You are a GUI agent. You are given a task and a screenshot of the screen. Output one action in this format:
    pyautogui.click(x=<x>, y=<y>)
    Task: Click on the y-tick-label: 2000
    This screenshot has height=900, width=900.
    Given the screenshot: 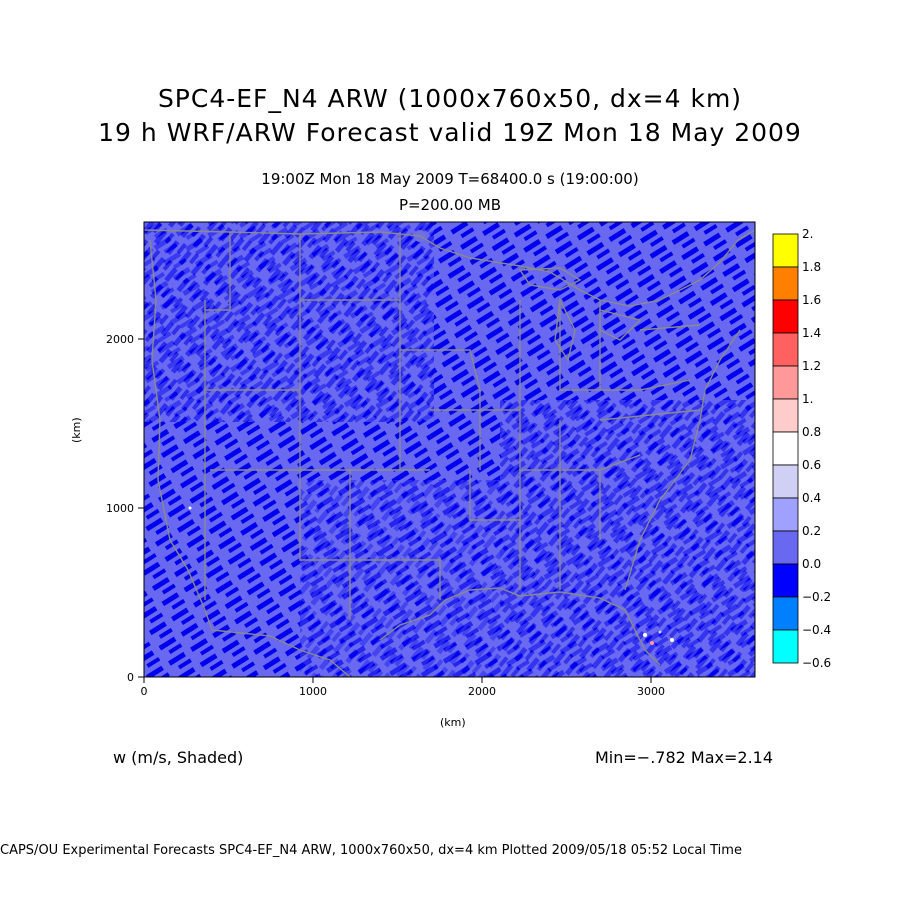 What is the action you would take?
    pyautogui.click(x=120, y=339)
    